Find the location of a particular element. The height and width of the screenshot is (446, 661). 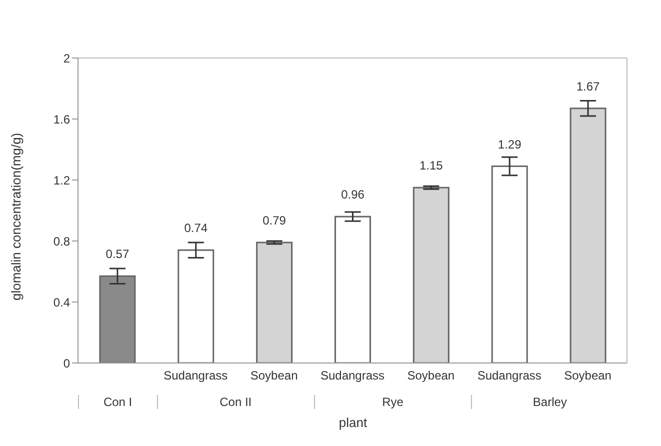

data-label: 0.79 is located at coordinates (274, 221).